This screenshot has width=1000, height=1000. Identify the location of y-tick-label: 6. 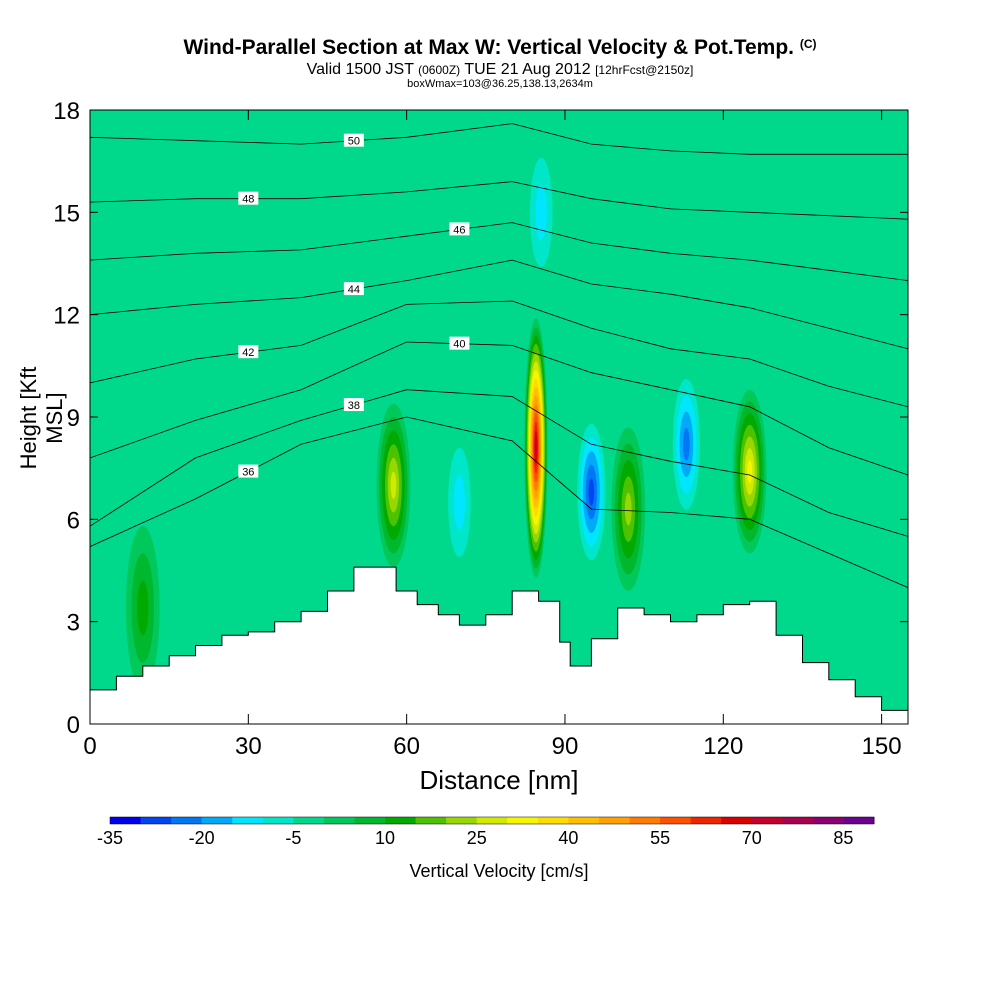
(73, 520).